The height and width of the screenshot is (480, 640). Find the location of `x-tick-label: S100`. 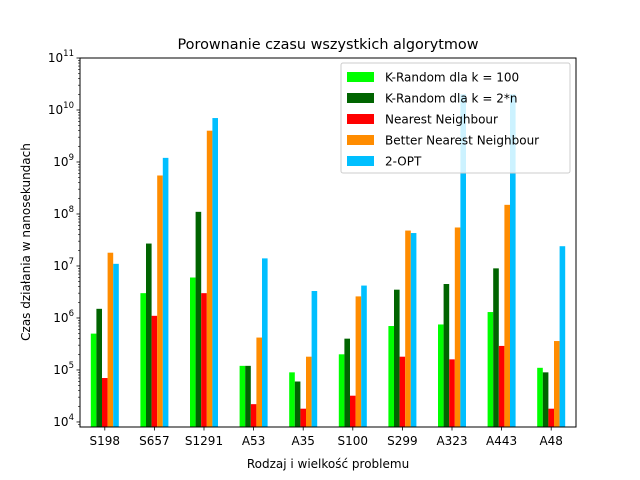

x-tick-label: S100 is located at coordinates (353, 441).